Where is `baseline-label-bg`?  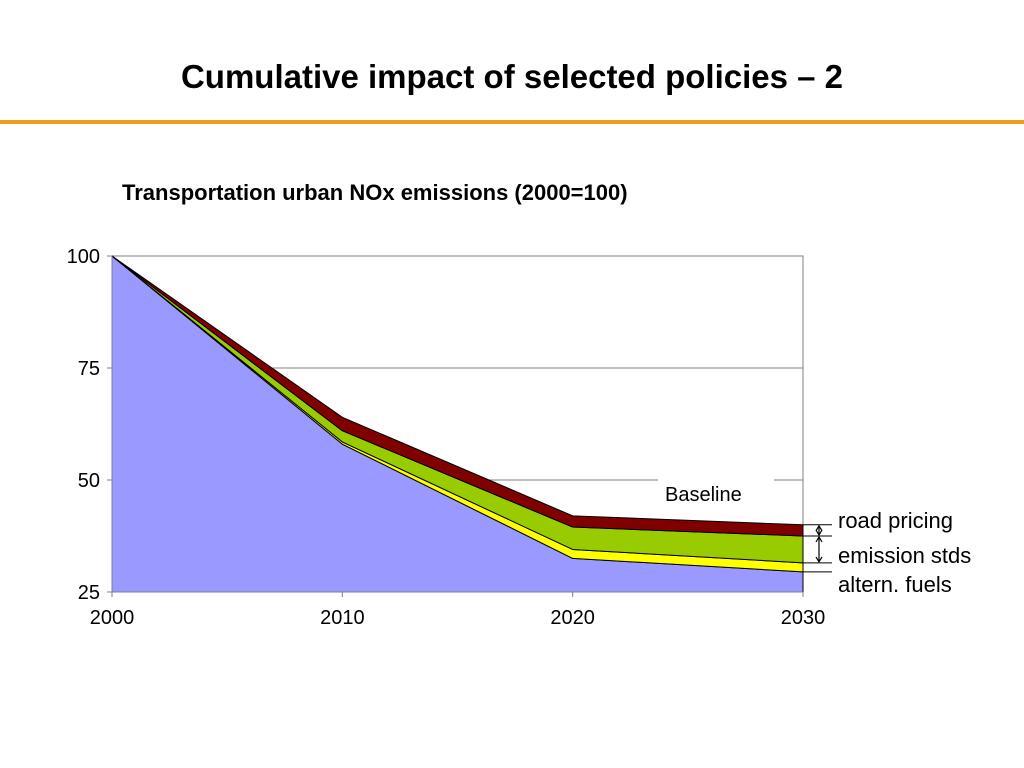 baseline-label-bg is located at coordinates (716, 494).